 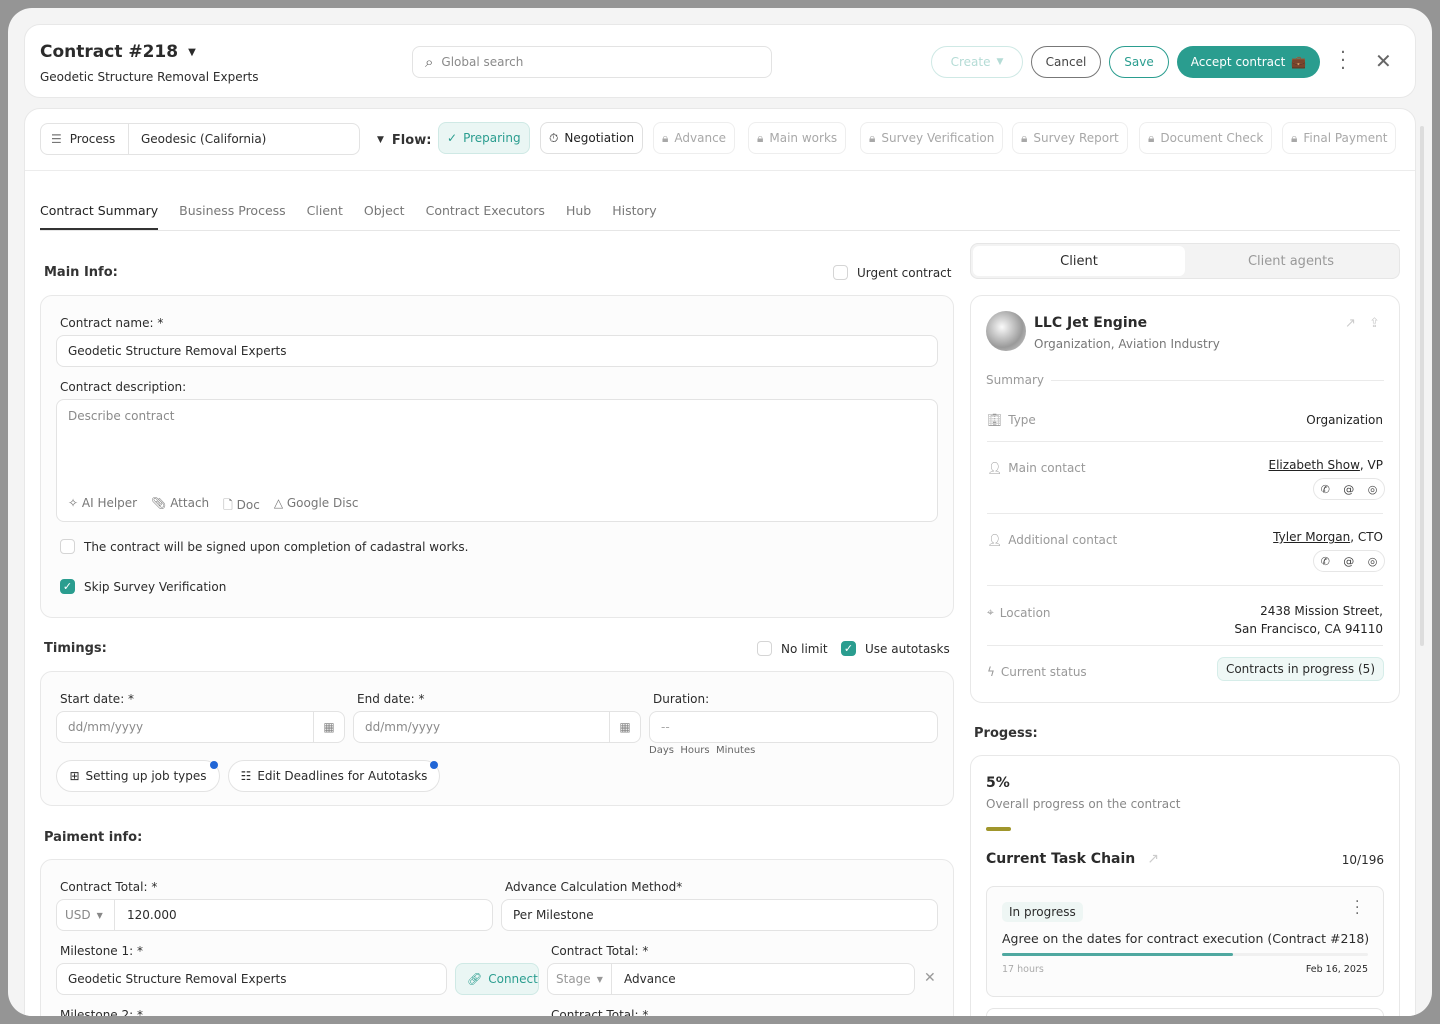 What do you see at coordinates (1185, 1012) in the screenshot?
I see `task-card` at bounding box center [1185, 1012].